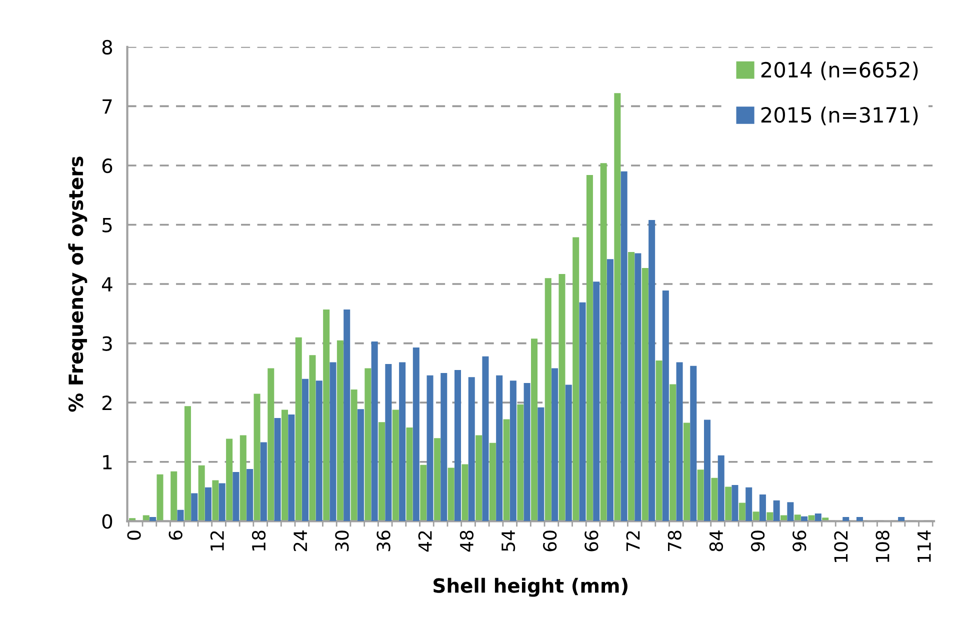 The image size is (957, 634). What do you see at coordinates (107, 166) in the screenshot?
I see `y-tick-label: 6` at bounding box center [107, 166].